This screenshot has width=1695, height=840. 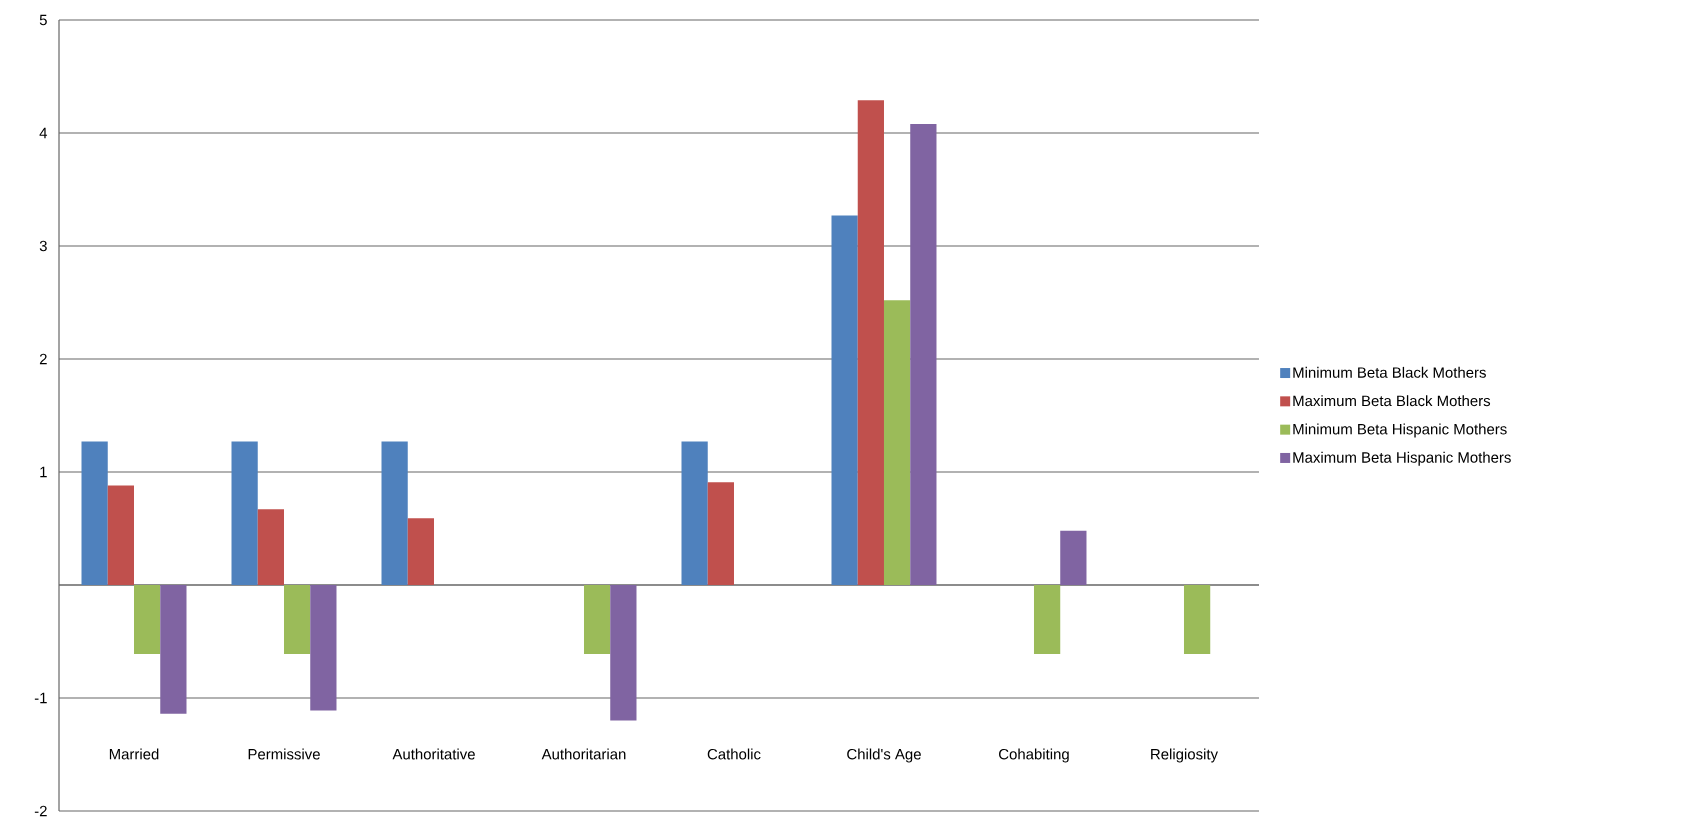 What do you see at coordinates (43, 472) in the screenshot?
I see `y-tick-label: 1` at bounding box center [43, 472].